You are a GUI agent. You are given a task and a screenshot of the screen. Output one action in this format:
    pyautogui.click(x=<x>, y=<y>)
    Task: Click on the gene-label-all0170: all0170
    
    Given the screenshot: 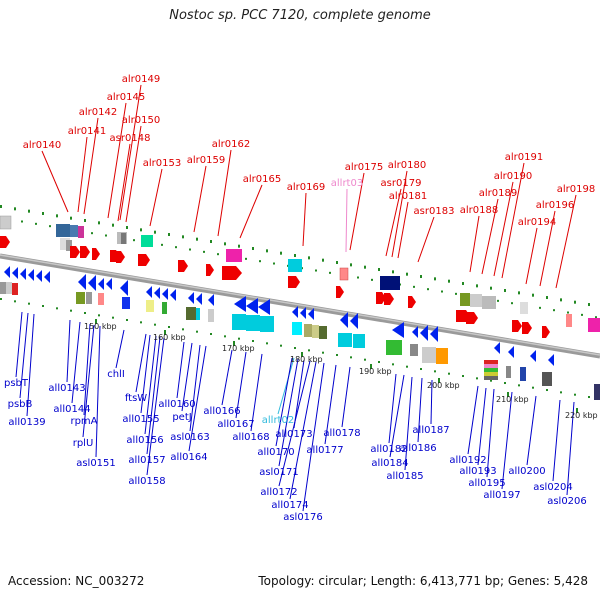 What is the action you would take?
    pyautogui.click(x=275, y=452)
    